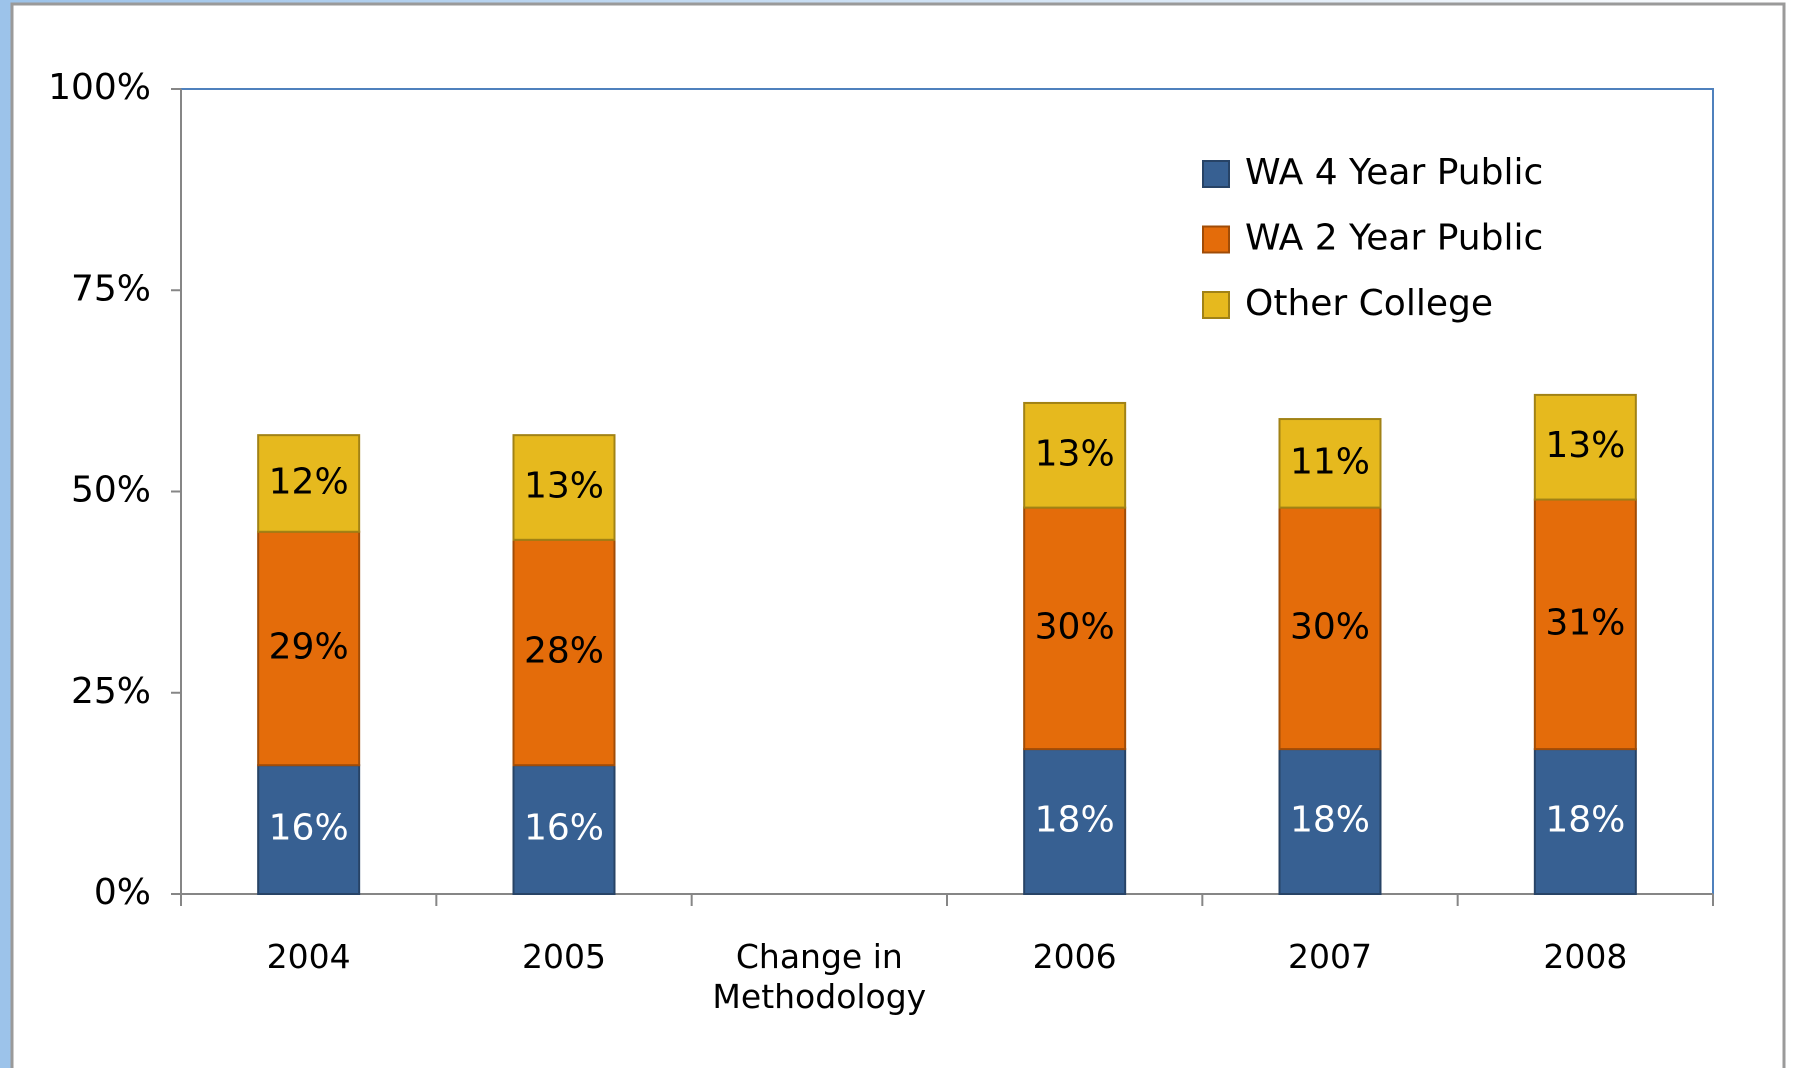 The width and height of the screenshot is (1797, 1068). What do you see at coordinates (111, 288) in the screenshot?
I see `y-tick-label: 75%` at bounding box center [111, 288].